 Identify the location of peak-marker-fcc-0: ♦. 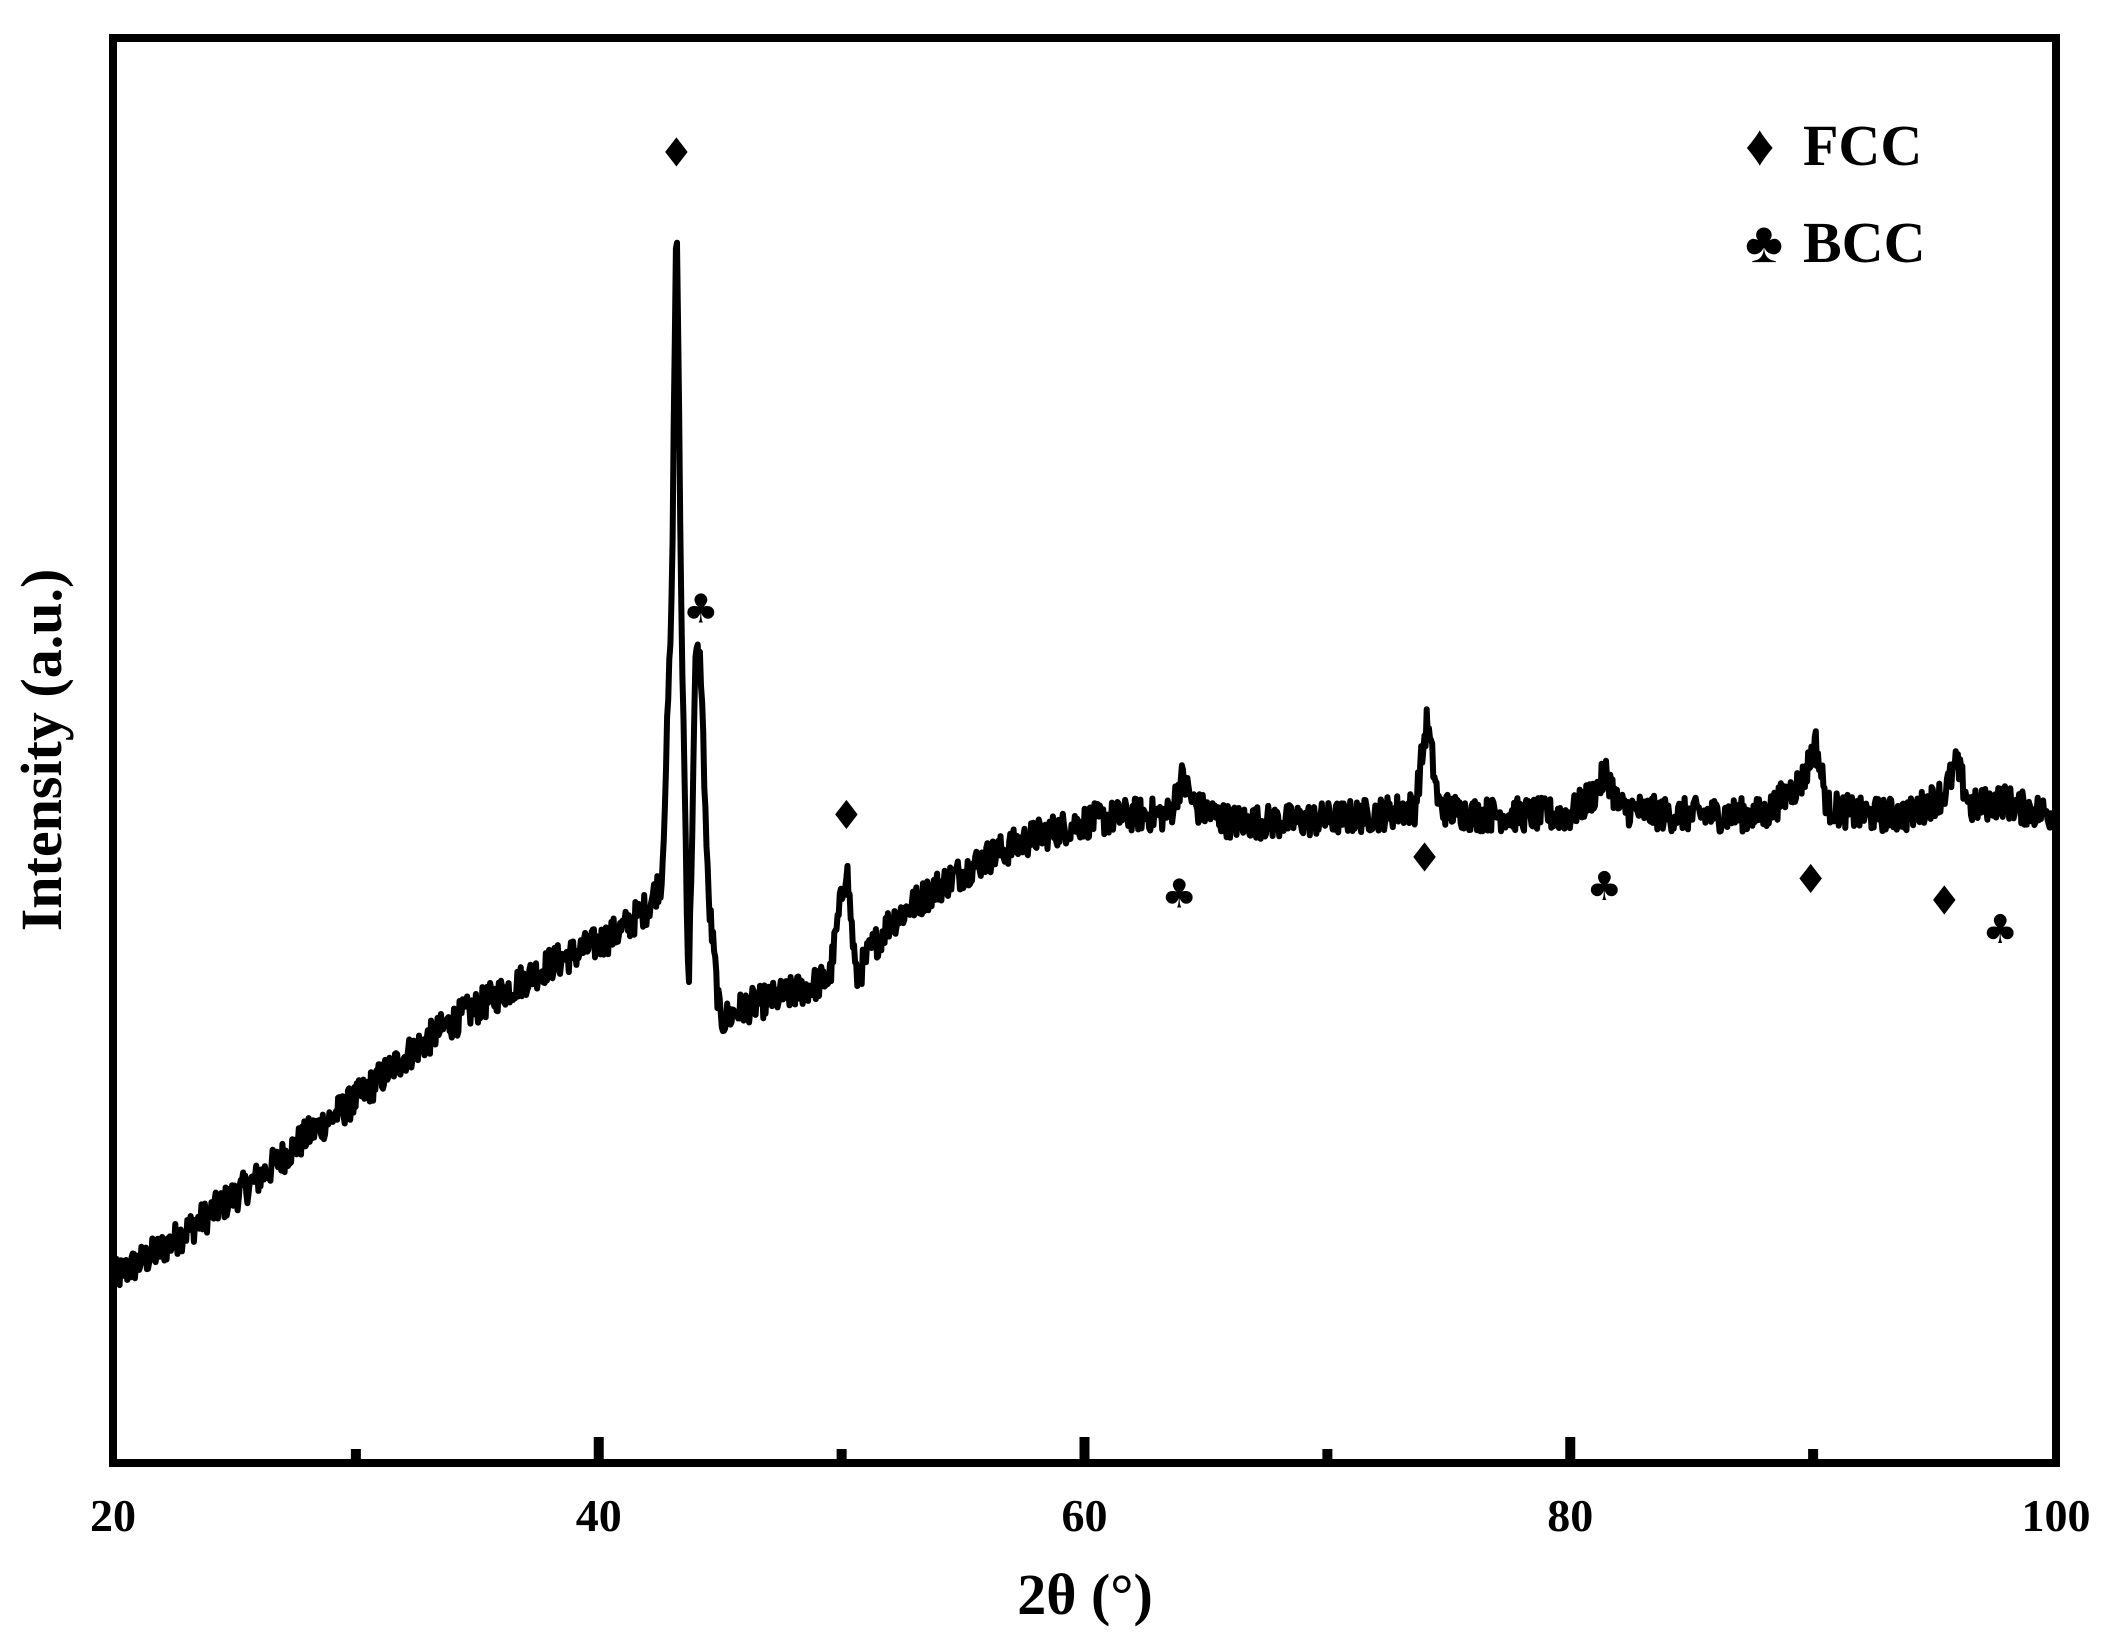
(677, 153).